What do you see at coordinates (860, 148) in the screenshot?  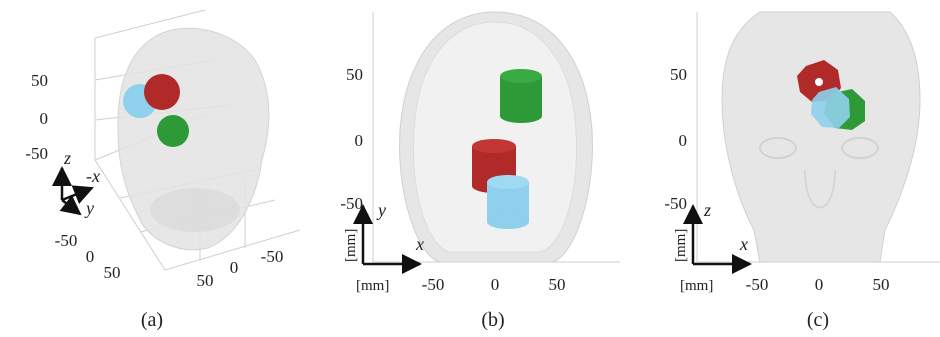 I see `panel-c-right-eye` at bounding box center [860, 148].